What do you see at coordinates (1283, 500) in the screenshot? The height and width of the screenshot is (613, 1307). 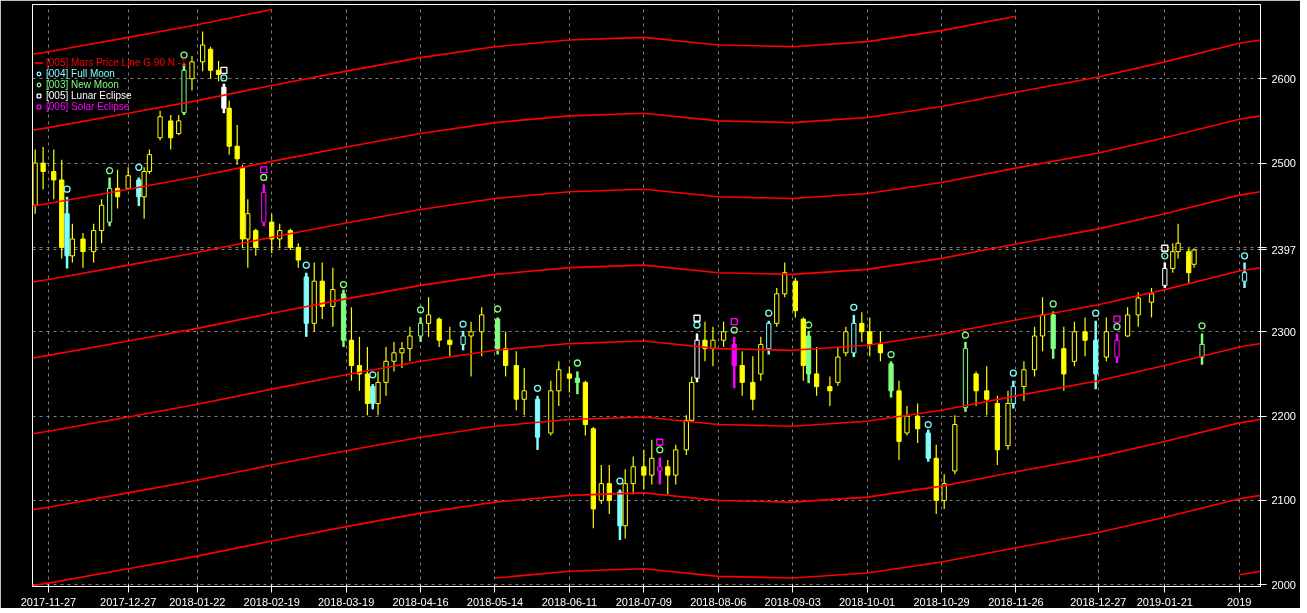 I see `y-tick-label: 2100` at bounding box center [1283, 500].